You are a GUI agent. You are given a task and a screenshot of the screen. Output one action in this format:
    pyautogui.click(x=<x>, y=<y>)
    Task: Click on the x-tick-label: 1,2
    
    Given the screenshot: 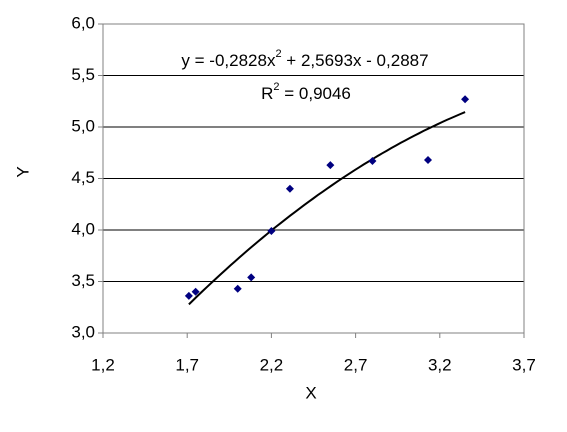 What is the action you would take?
    pyautogui.click(x=103, y=364)
    